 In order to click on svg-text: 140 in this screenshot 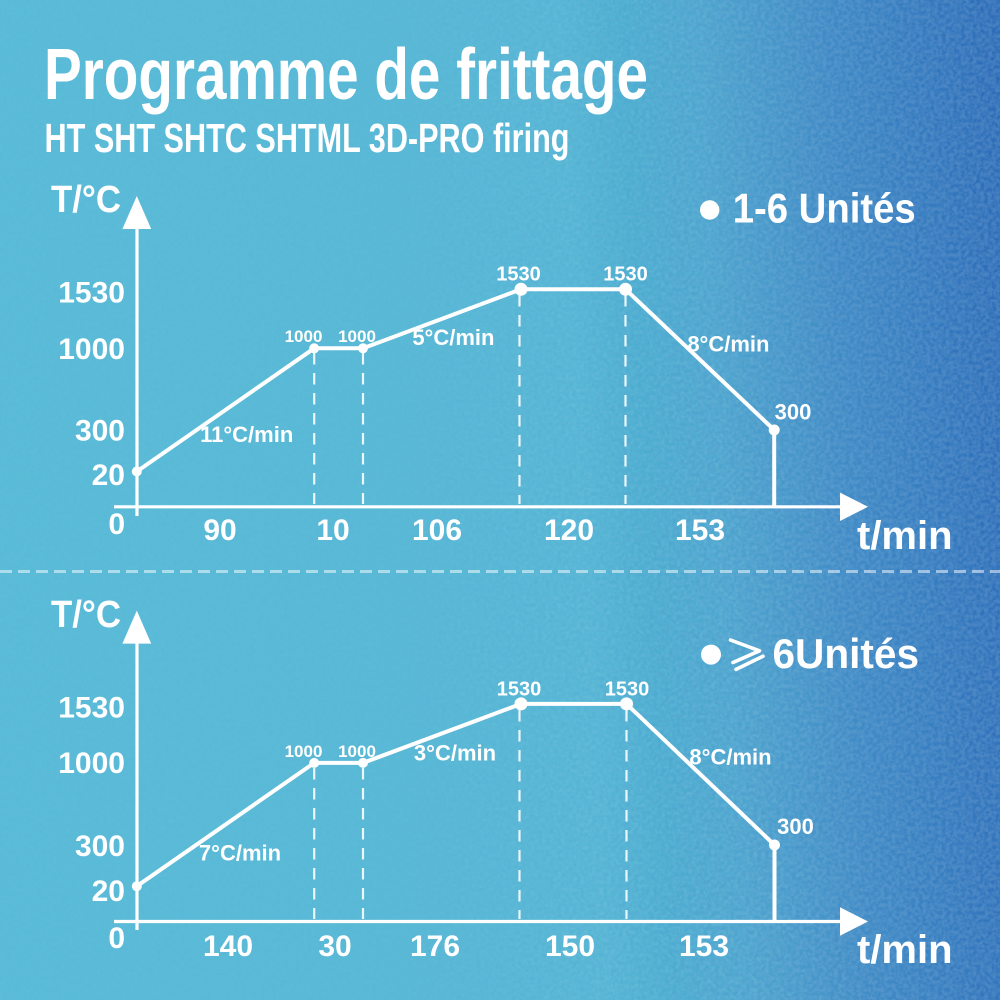, I will do `click(228, 946)`.